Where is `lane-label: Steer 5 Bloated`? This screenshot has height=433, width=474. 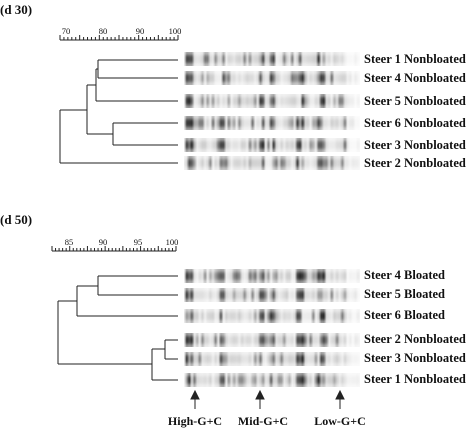 lane-label: Steer 5 Bloated is located at coordinates (405, 294).